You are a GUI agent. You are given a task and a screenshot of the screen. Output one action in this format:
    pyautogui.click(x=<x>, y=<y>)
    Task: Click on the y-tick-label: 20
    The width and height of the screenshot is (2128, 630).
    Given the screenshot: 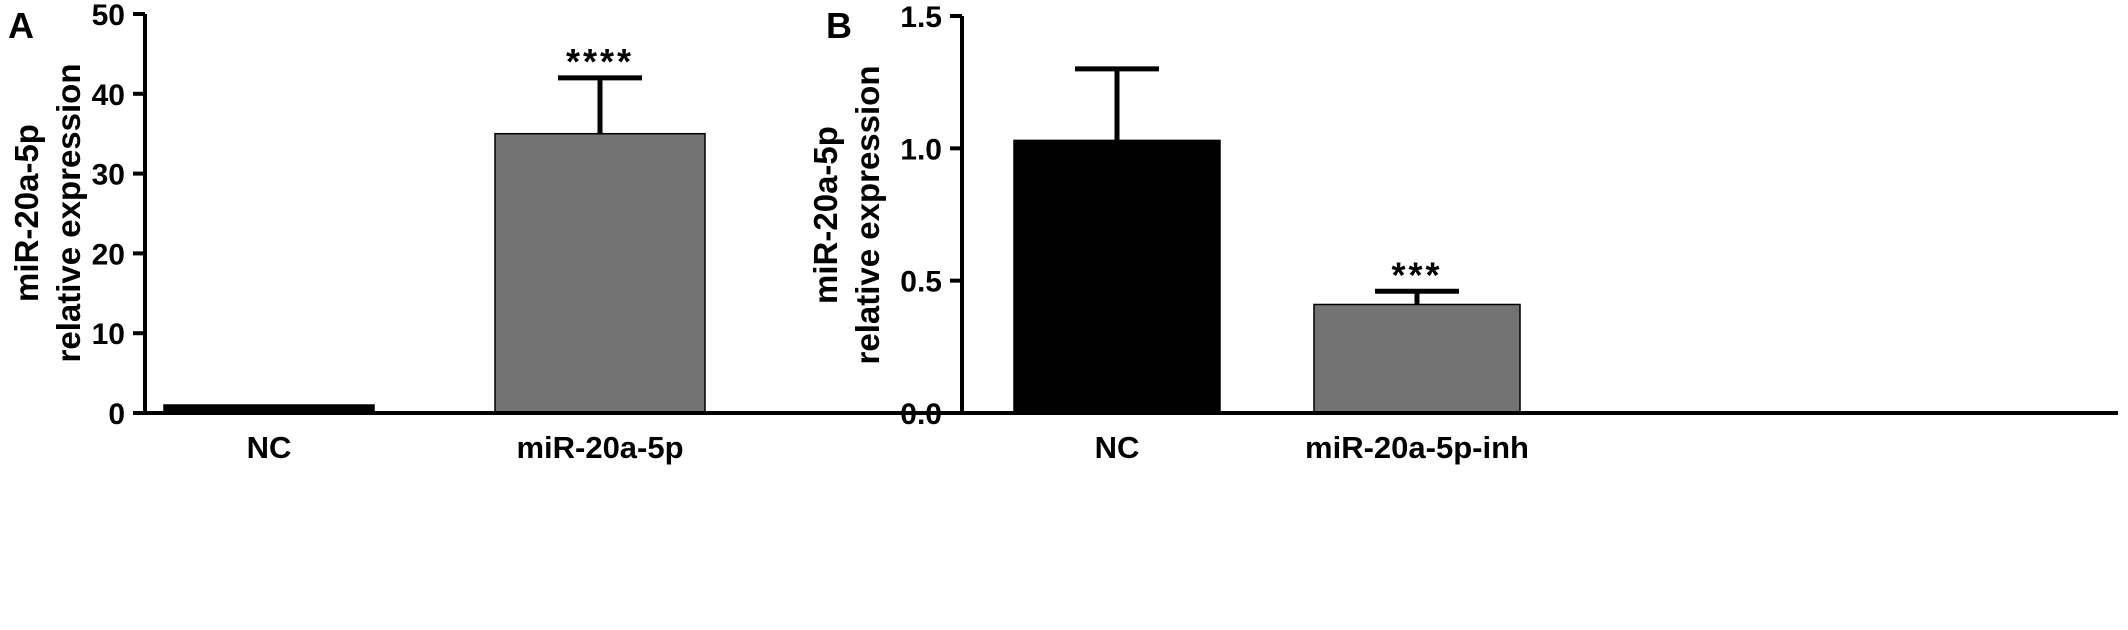 What is the action you would take?
    pyautogui.click(x=108, y=254)
    